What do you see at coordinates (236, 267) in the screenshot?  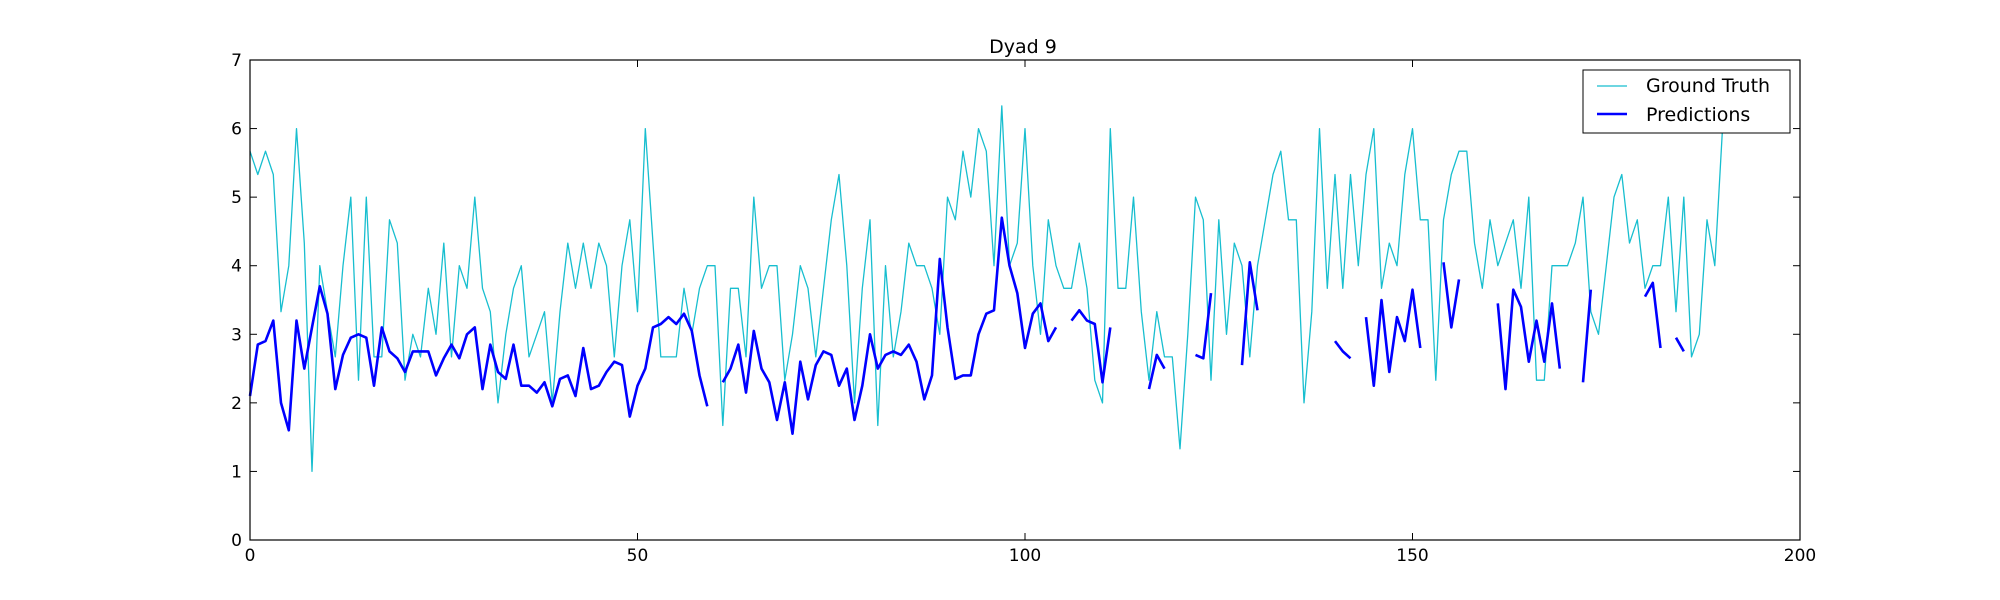 I see `y-tick-label: 4` at bounding box center [236, 267].